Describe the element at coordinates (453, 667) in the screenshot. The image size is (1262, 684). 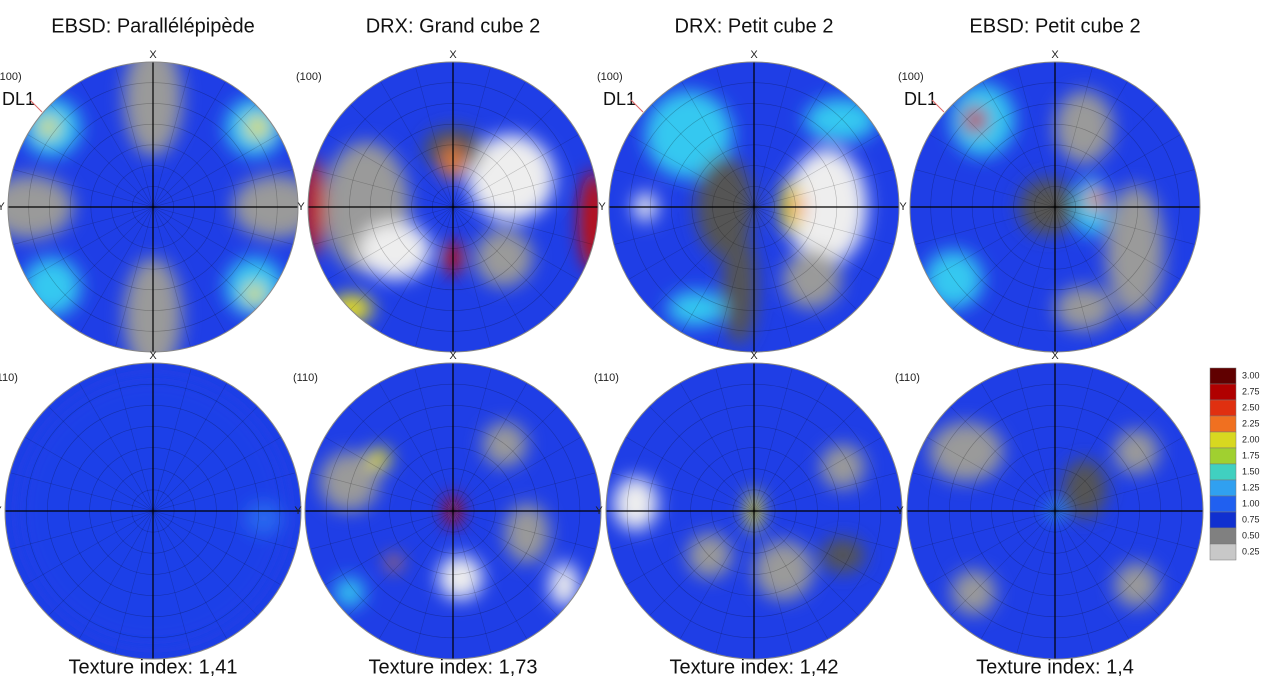
I see `texture-index: Texture index: 1,73` at that location.